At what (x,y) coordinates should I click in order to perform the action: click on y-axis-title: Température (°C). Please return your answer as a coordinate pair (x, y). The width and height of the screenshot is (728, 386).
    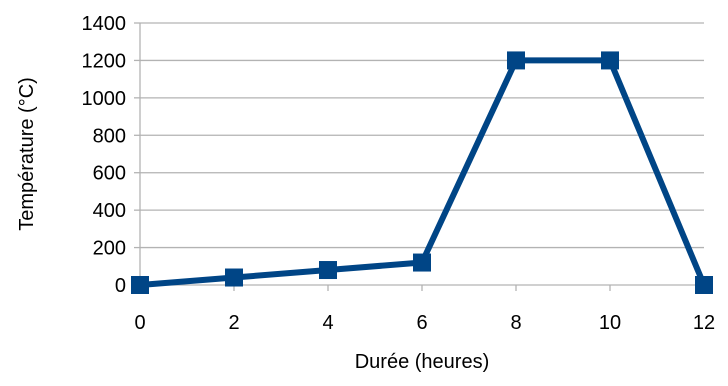
    Looking at the image, I should click on (27, 154).